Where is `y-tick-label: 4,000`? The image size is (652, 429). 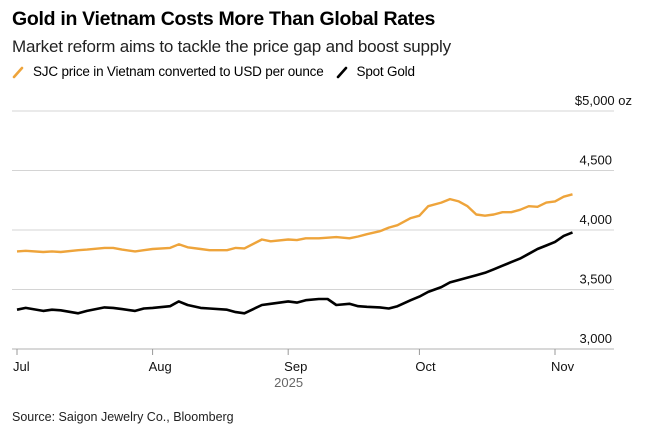
y-tick-label: 4,000 is located at coordinates (595, 219).